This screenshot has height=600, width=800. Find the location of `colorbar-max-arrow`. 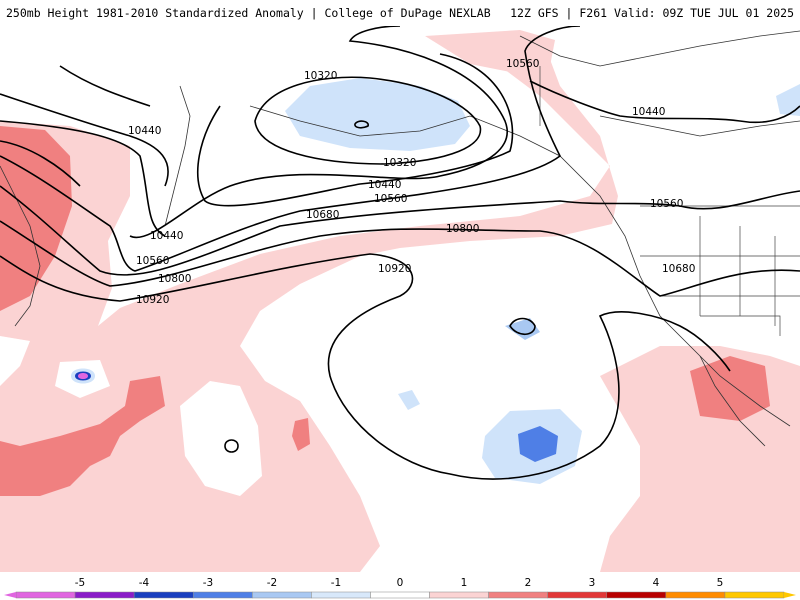

colorbar-max-arrow is located at coordinates (790, 595).